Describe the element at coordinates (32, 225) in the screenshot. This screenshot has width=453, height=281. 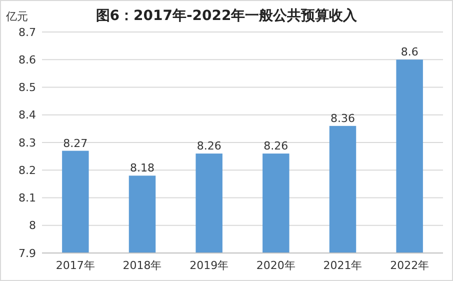
I see `y-tick-label: 8` at that location.